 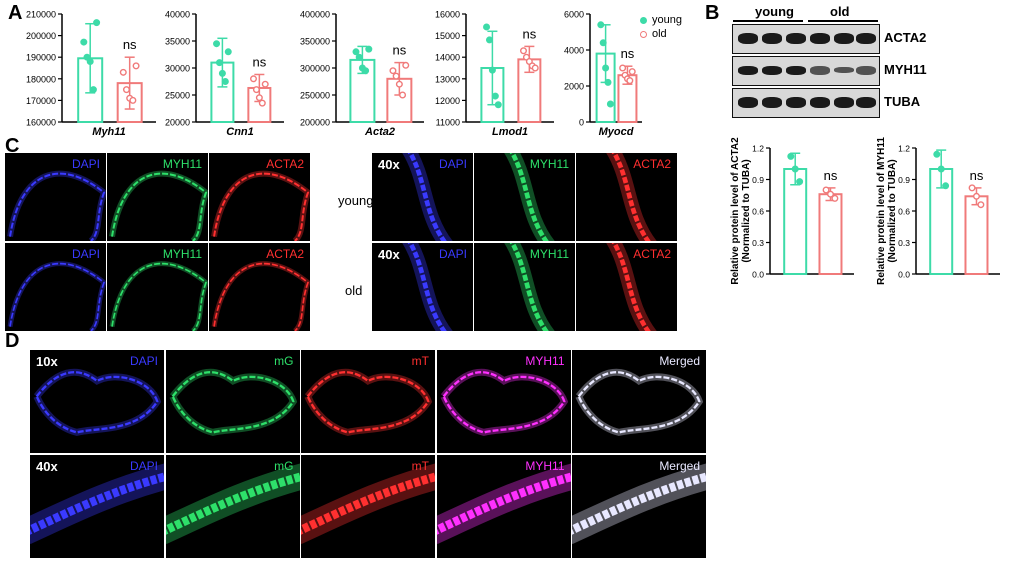 I want to click on bar-chart-acta2: 200000 250000 300000 350000 400000 ns Acta2, so click(x=360, y=73).